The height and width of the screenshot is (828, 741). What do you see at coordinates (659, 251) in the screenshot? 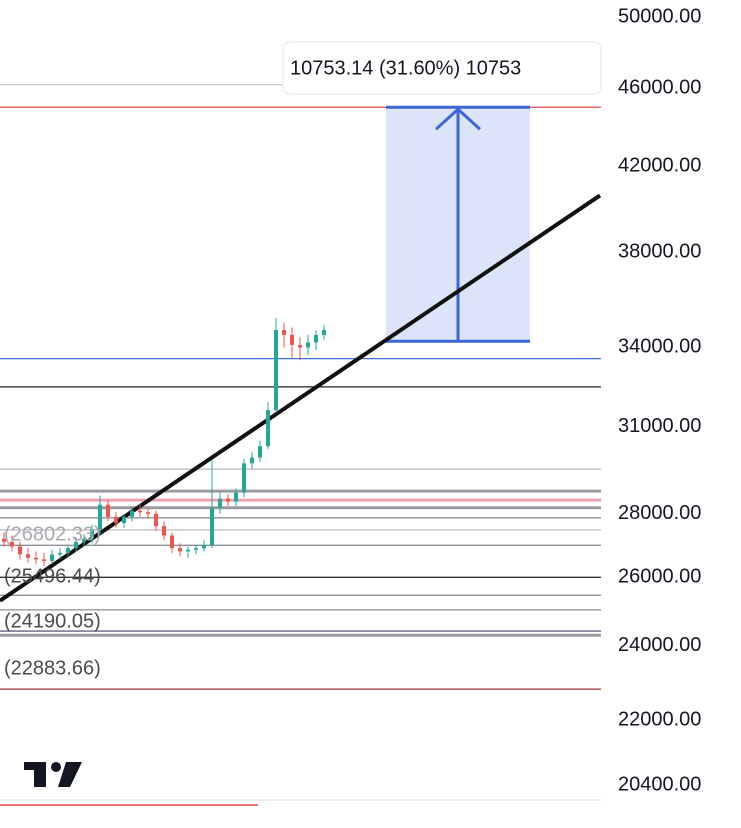
I see `y-tick-label: 38000.00` at bounding box center [659, 251].